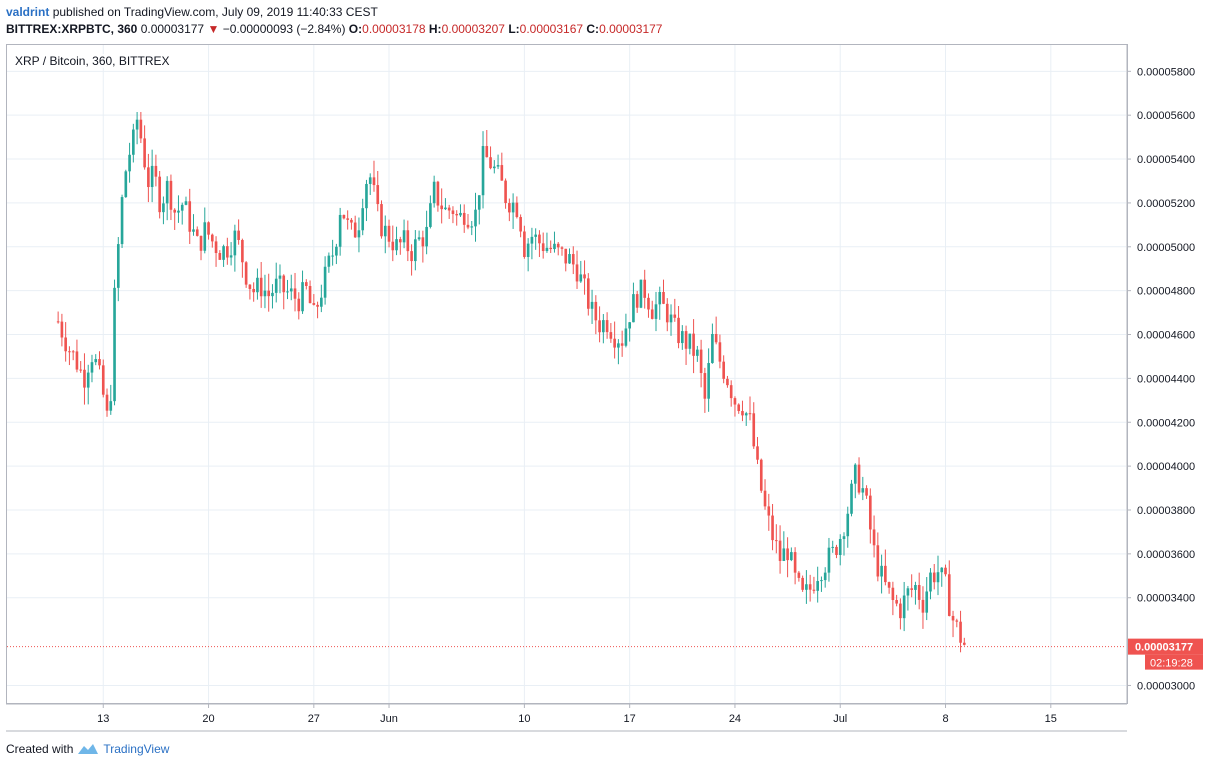 The image size is (1214, 768). What do you see at coordinates (28, 12) in the screenshot?
I see `author-name: valdrint` at bounding box center [28, 12].